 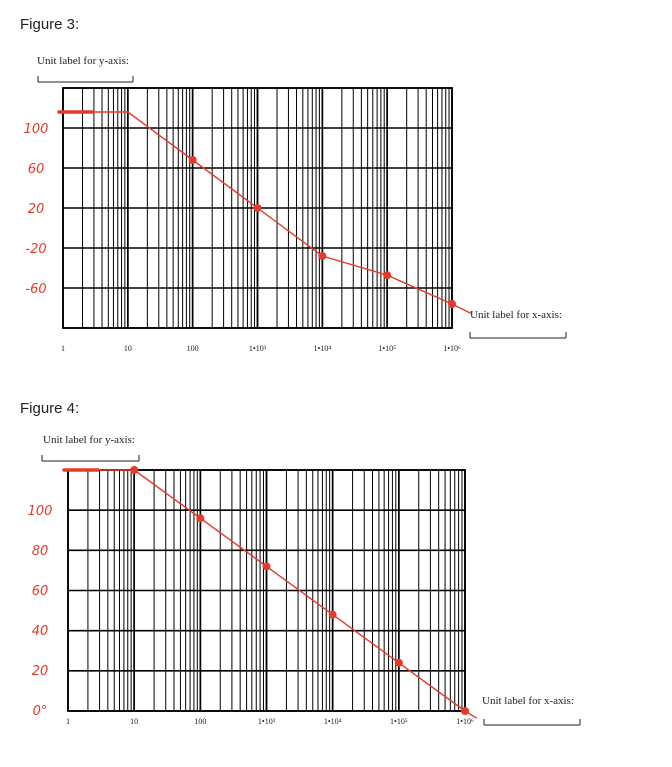 What do you see at coordinates (528, 701) in the screenshot?
I see `figure-4-x-unit-label: Unit label for x-axis:` at bounding box center [528, 701].